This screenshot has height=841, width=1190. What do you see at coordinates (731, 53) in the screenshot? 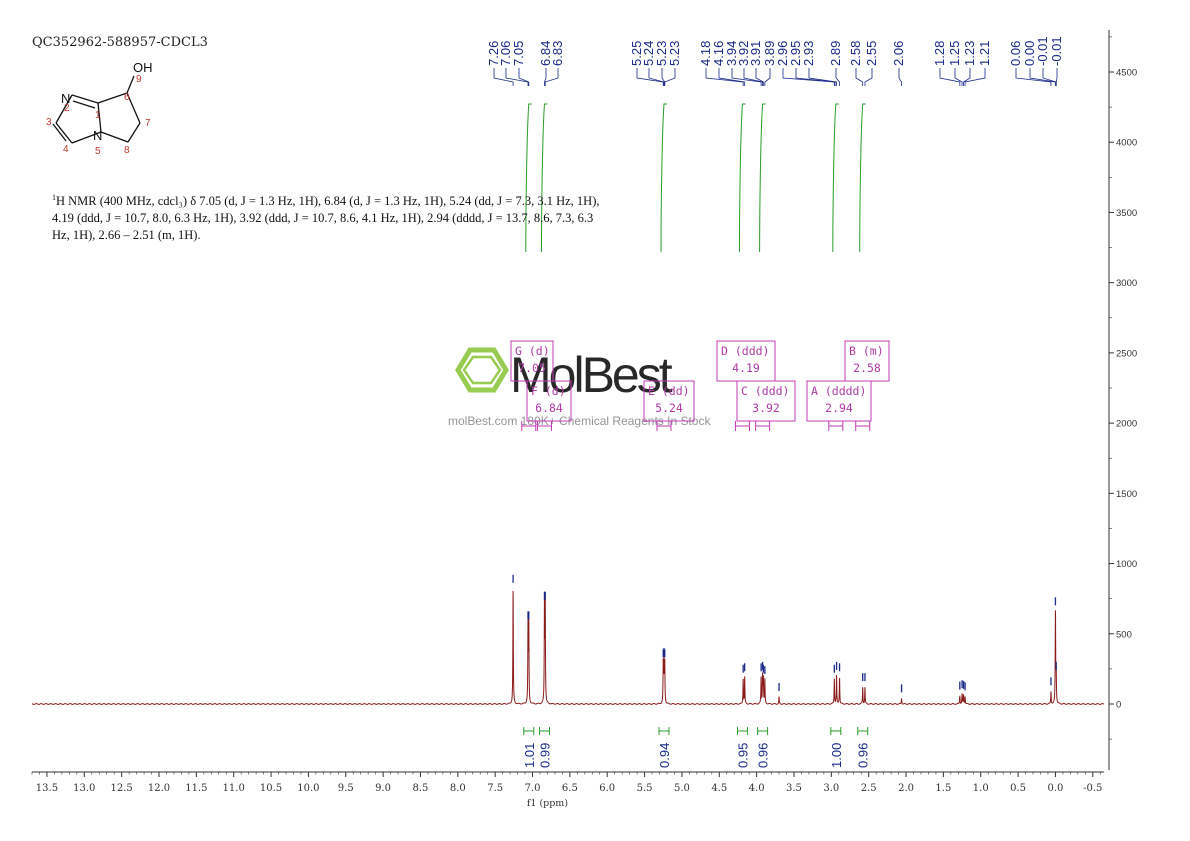
I see `peak-shift-label: 3.94` at bounding box center [731, 53].